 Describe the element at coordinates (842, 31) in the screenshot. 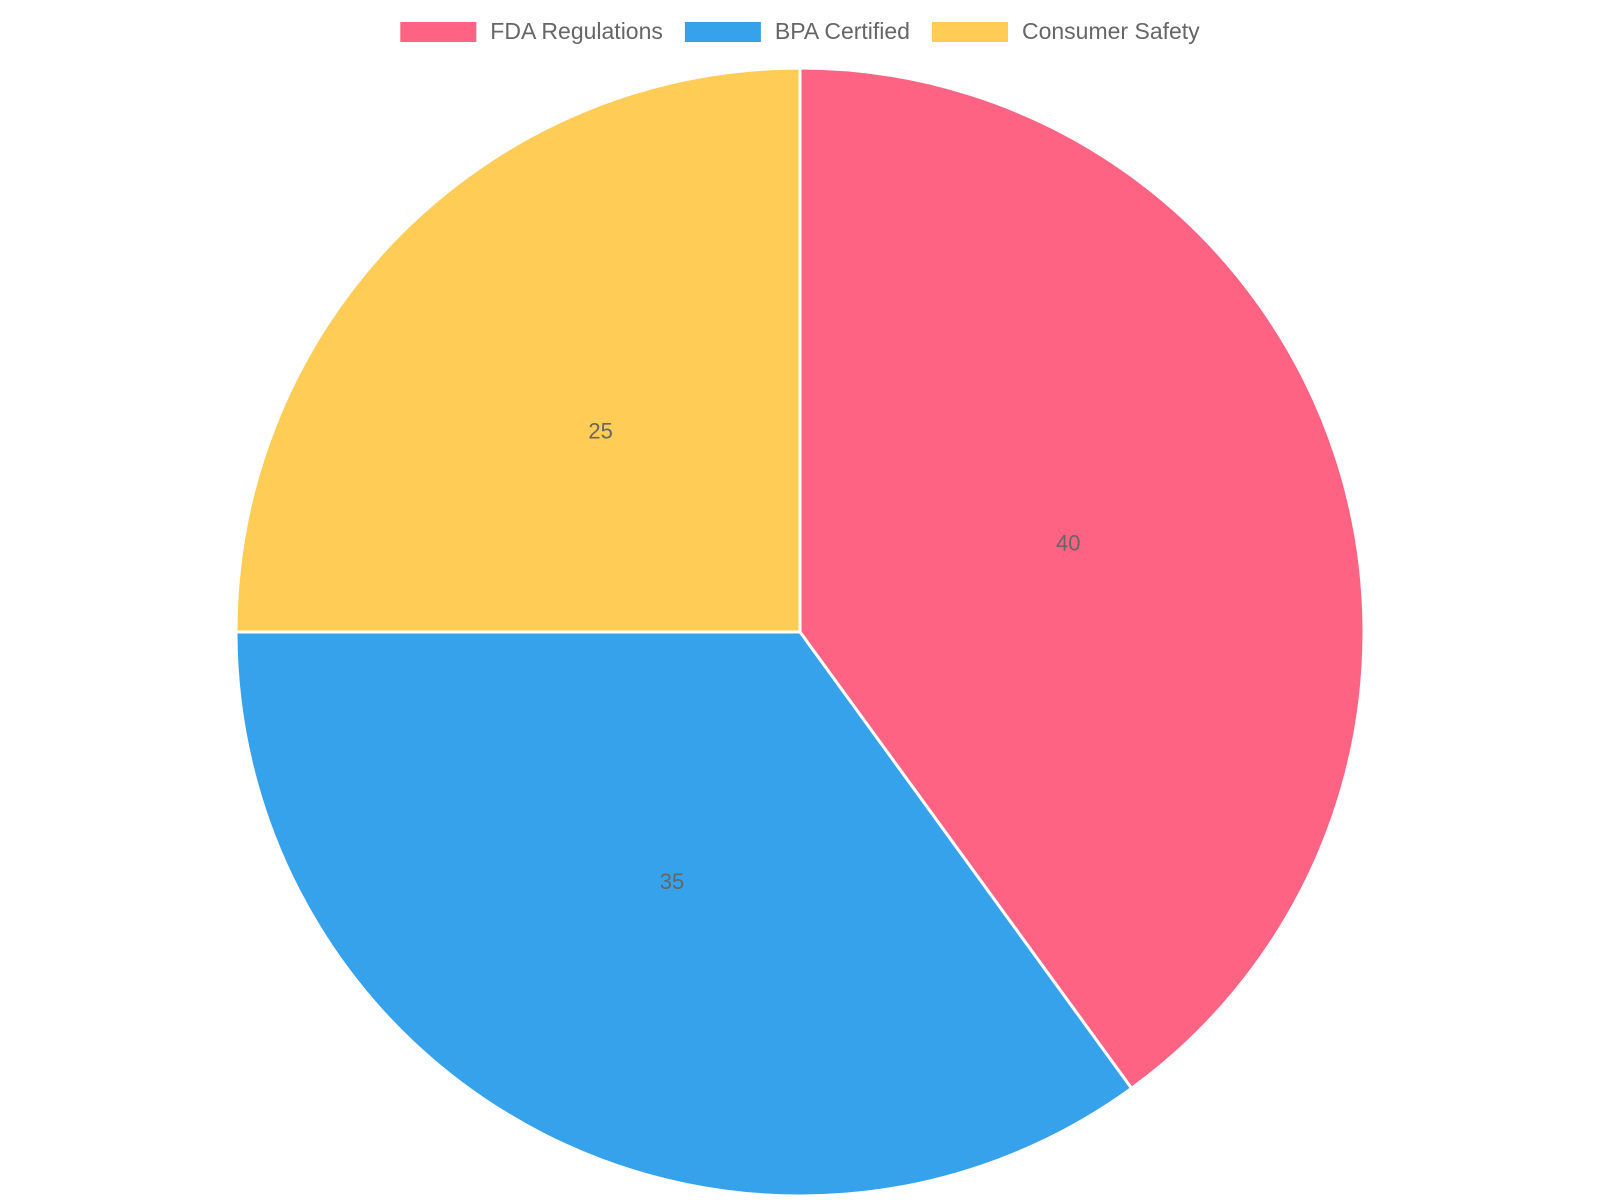

I see `legend-text: BPA Certified` at that location.